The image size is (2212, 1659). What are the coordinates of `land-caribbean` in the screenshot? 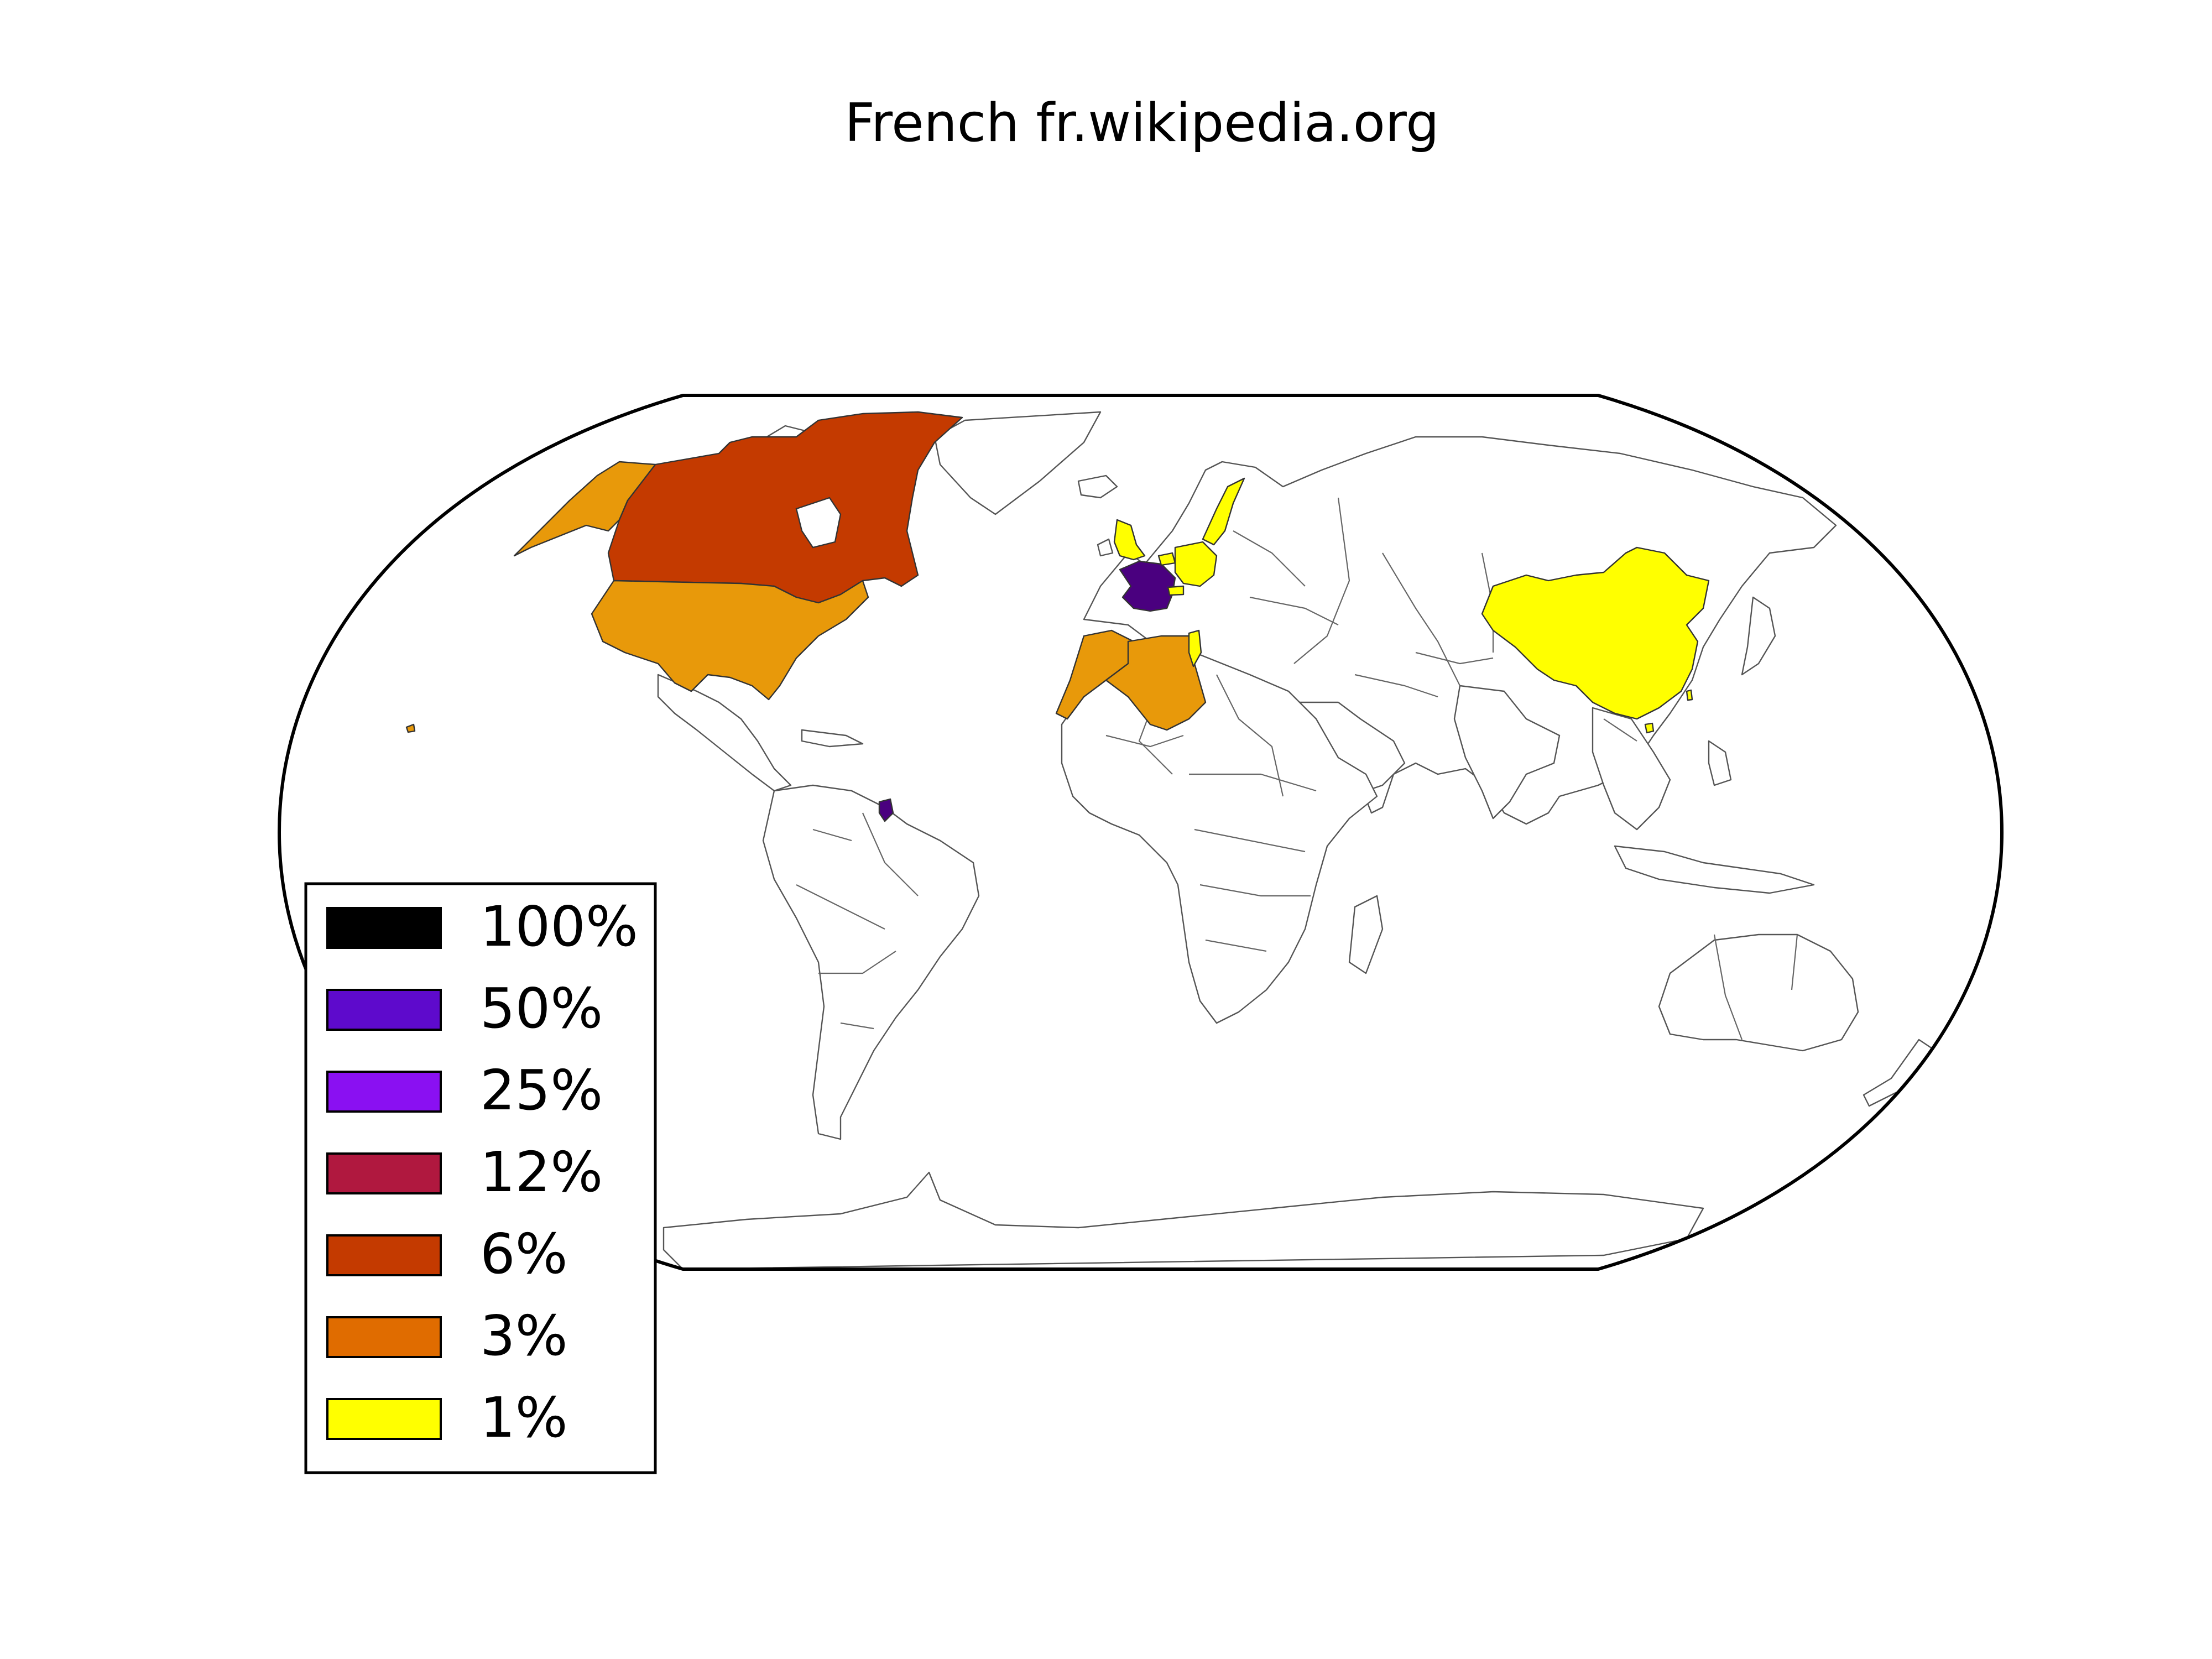 It's located at (833, 739).